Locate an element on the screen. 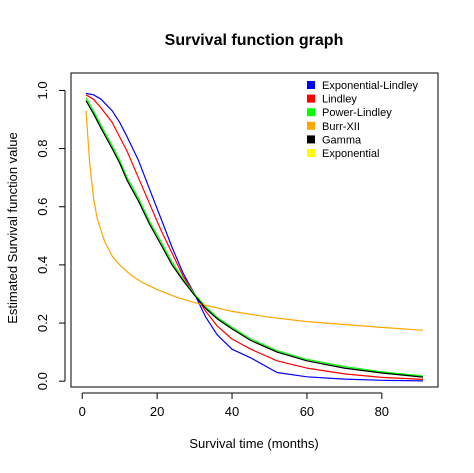 The width and height of the screenshot is (474, 473). y-tick-label: 0.6 is located at coordinates (42, 207).